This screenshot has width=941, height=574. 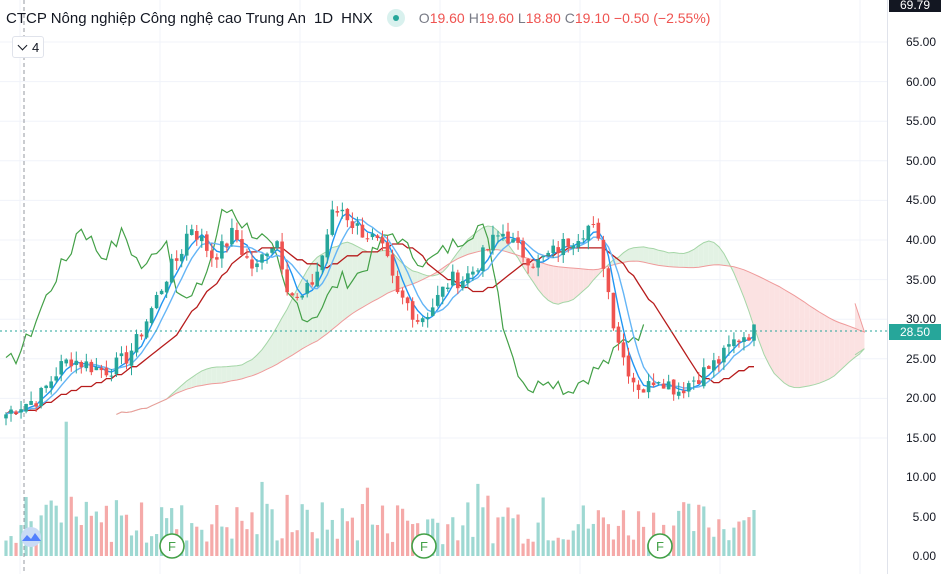 I want to click on indicators-collapse-button: 4, so click(x=28, y=47).